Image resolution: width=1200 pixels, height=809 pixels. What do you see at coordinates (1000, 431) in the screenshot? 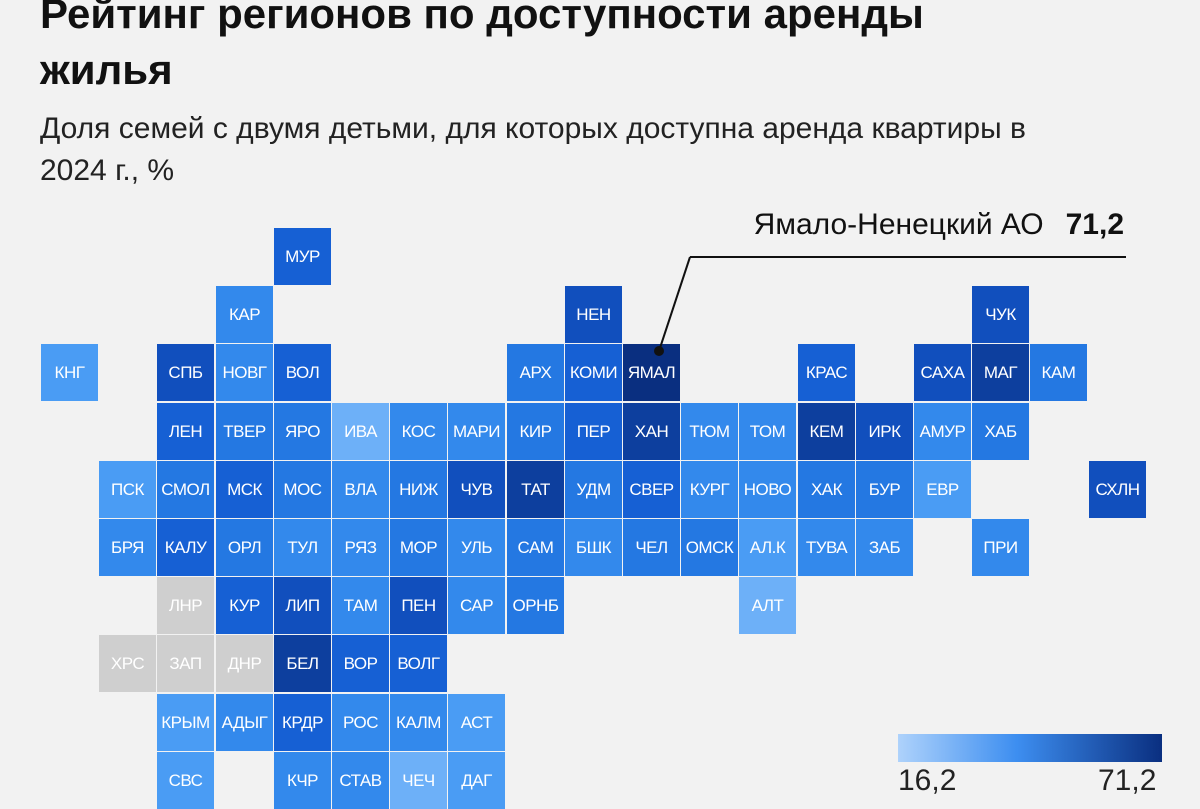
I see `region-tile: ХАБ` at bounding box center [1000, 431].